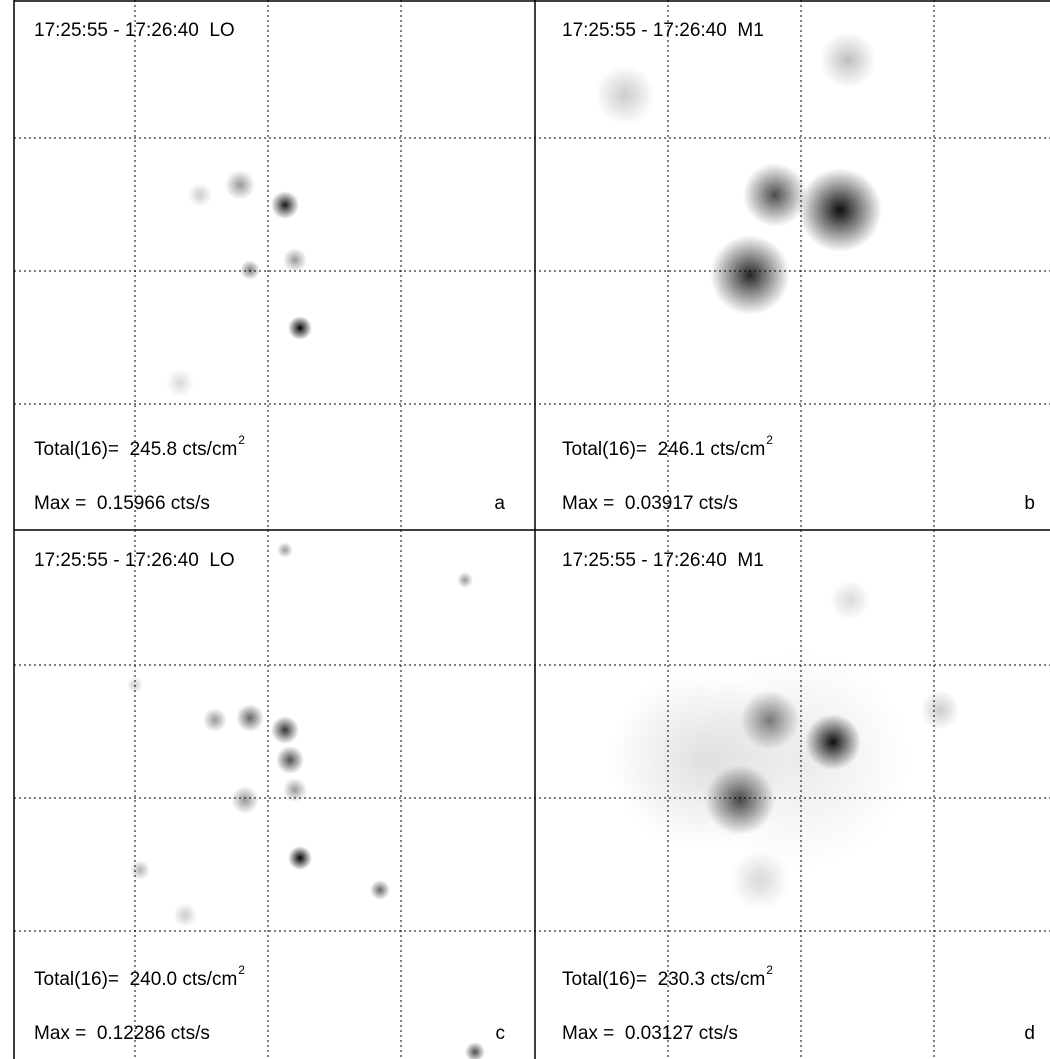 This screenshot has height=1059, width=1050. I want to click on max: Max = 0.03127 cts/s, so click(650, 1033).